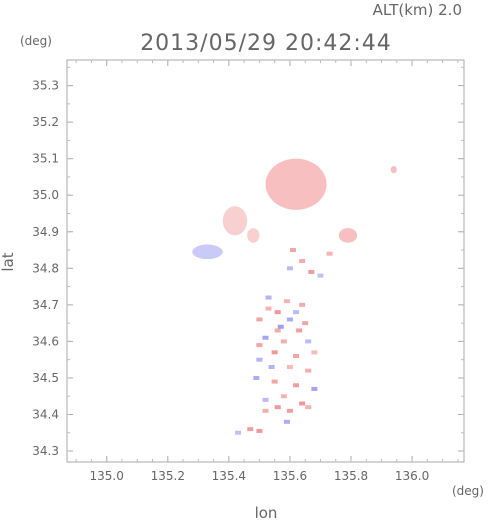 This screenshot has width=491, height=521. Describe the element at coordinates (351, 476) in the screenshot. I see `x-tick-label: 135.8` at that location.